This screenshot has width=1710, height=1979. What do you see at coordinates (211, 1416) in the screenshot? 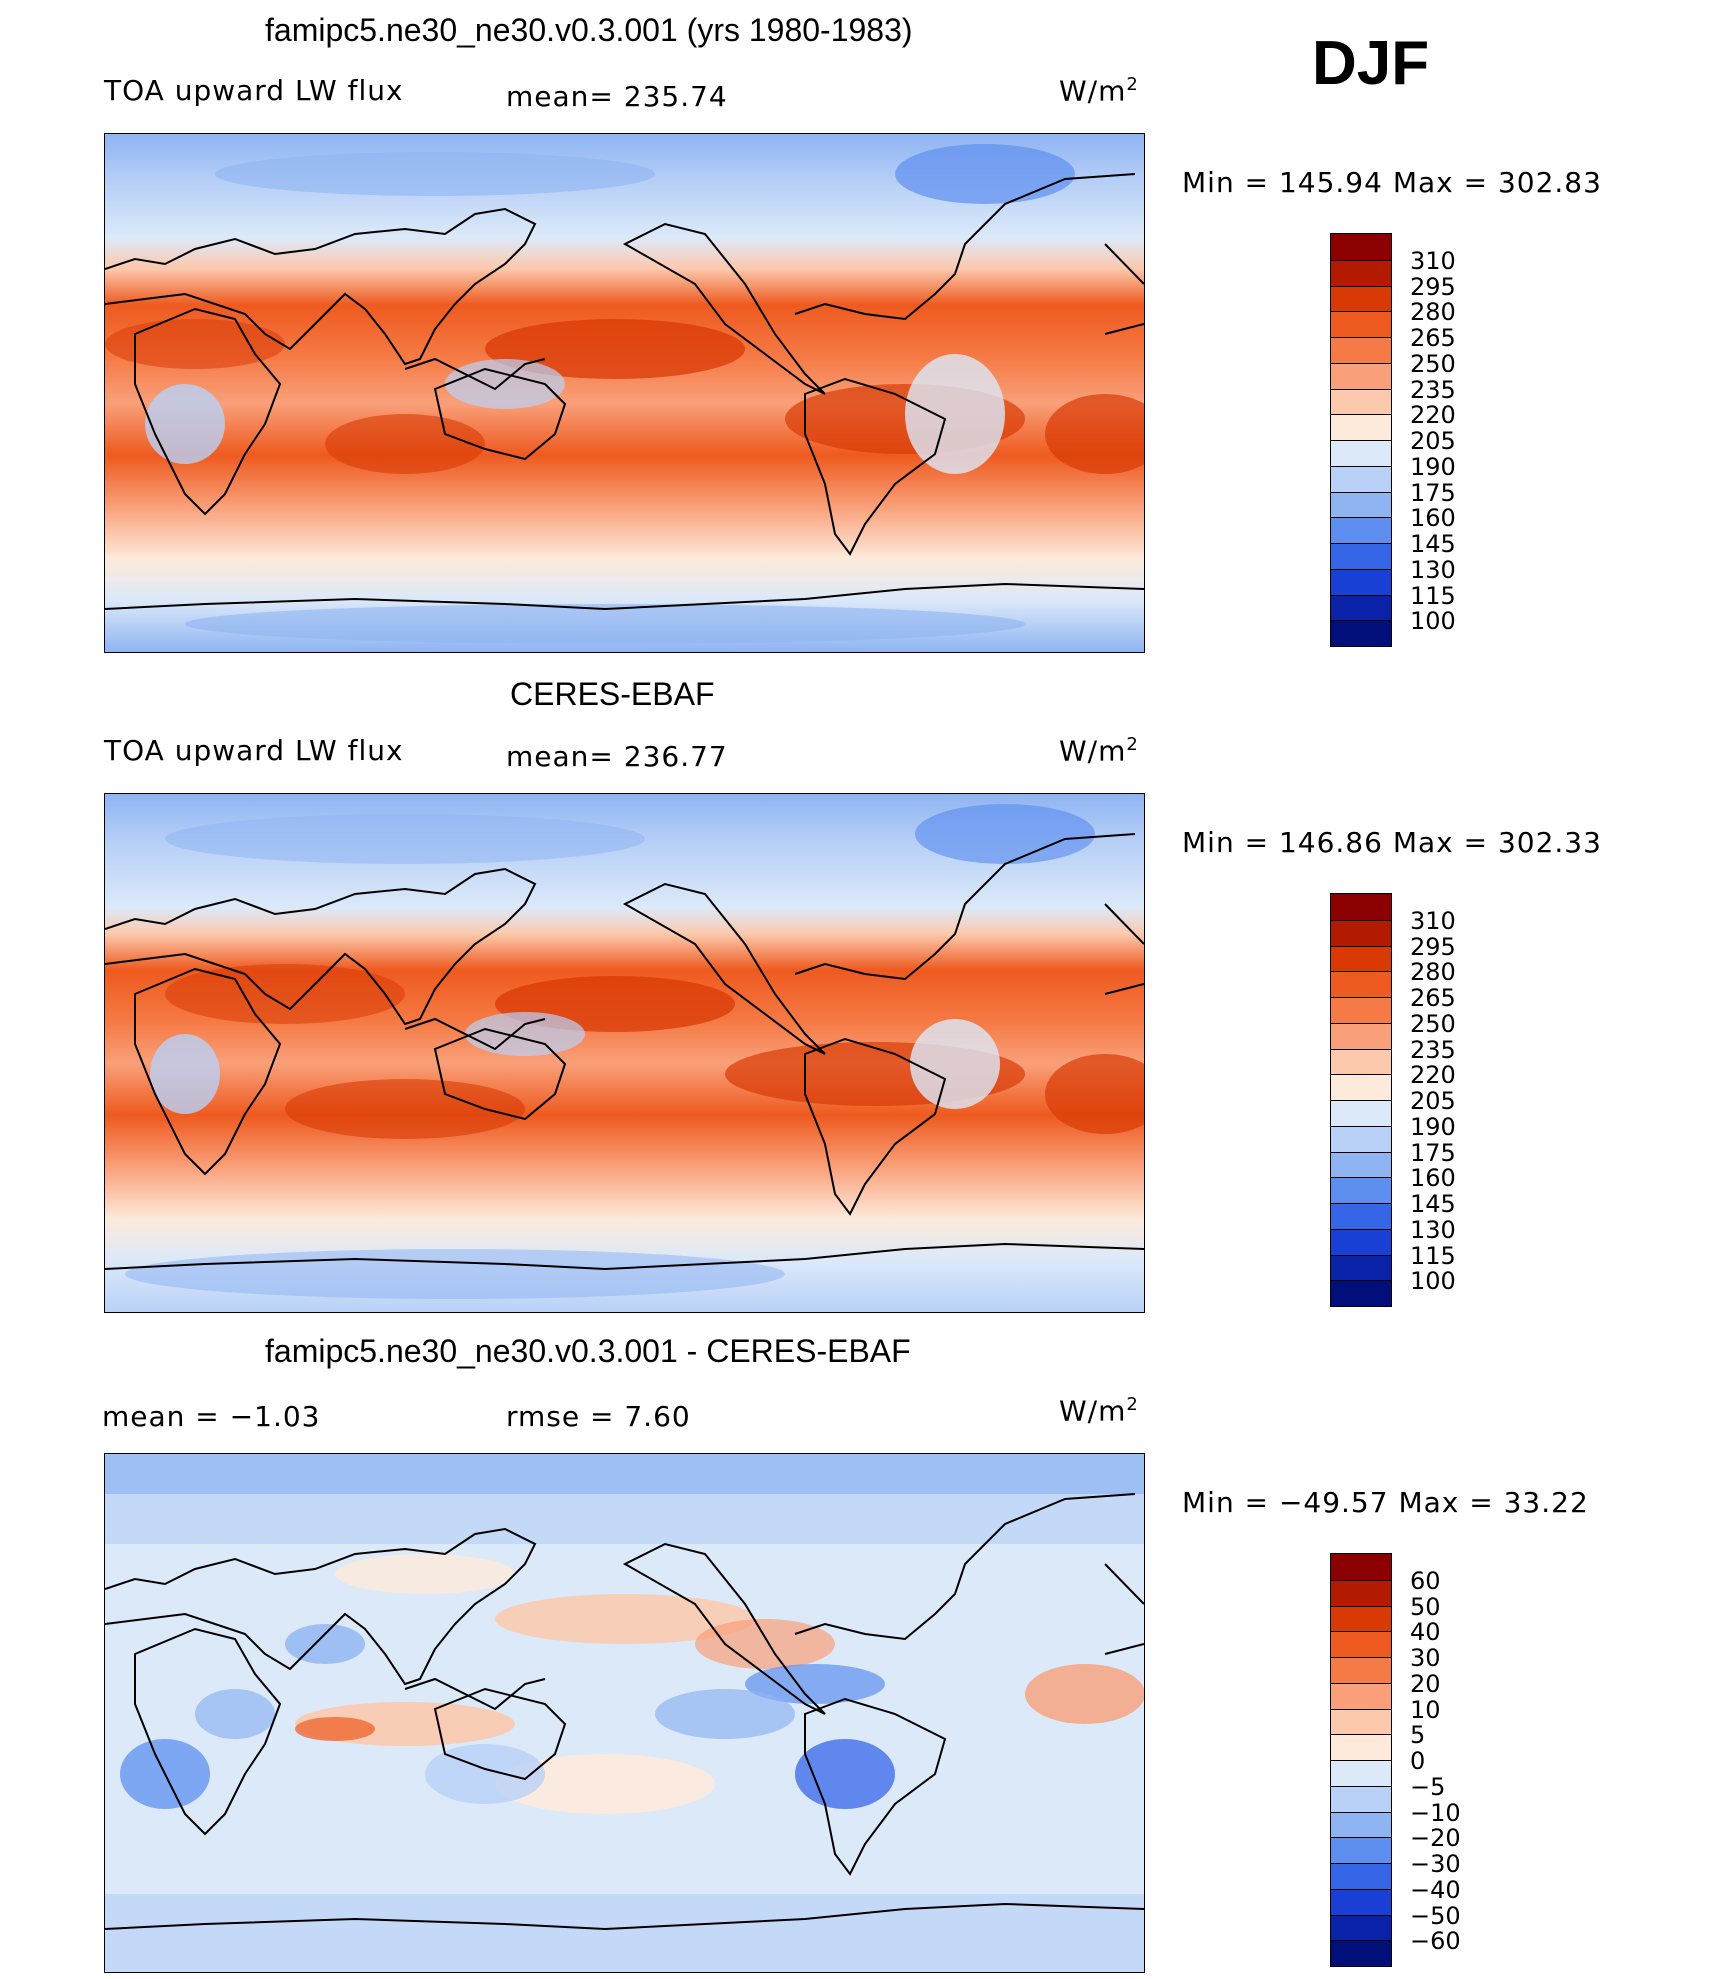
I see `panel-diff-mean-label: mean = −1.03` at bounding box center [211, 1416].